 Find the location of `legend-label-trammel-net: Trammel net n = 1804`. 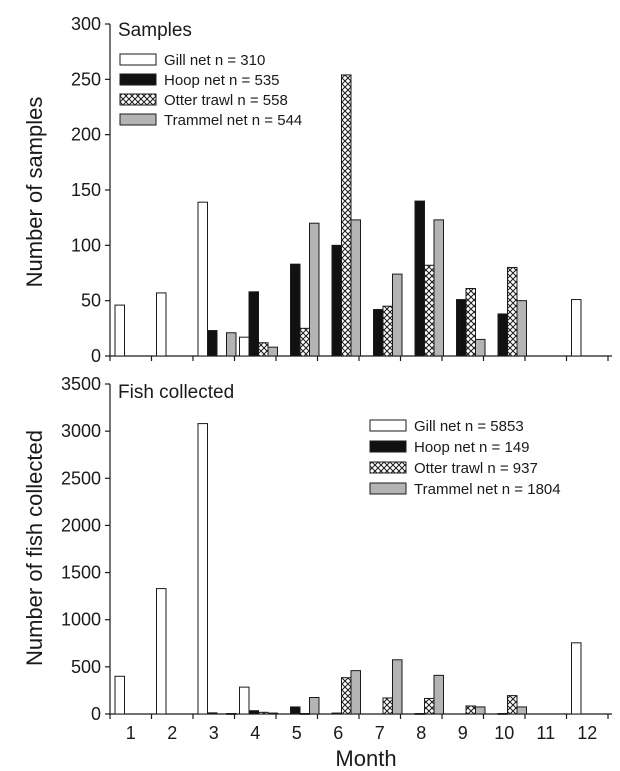

legend-label-trammel-net: Trammel net n = 1804 is located at coordinates (487, 489).